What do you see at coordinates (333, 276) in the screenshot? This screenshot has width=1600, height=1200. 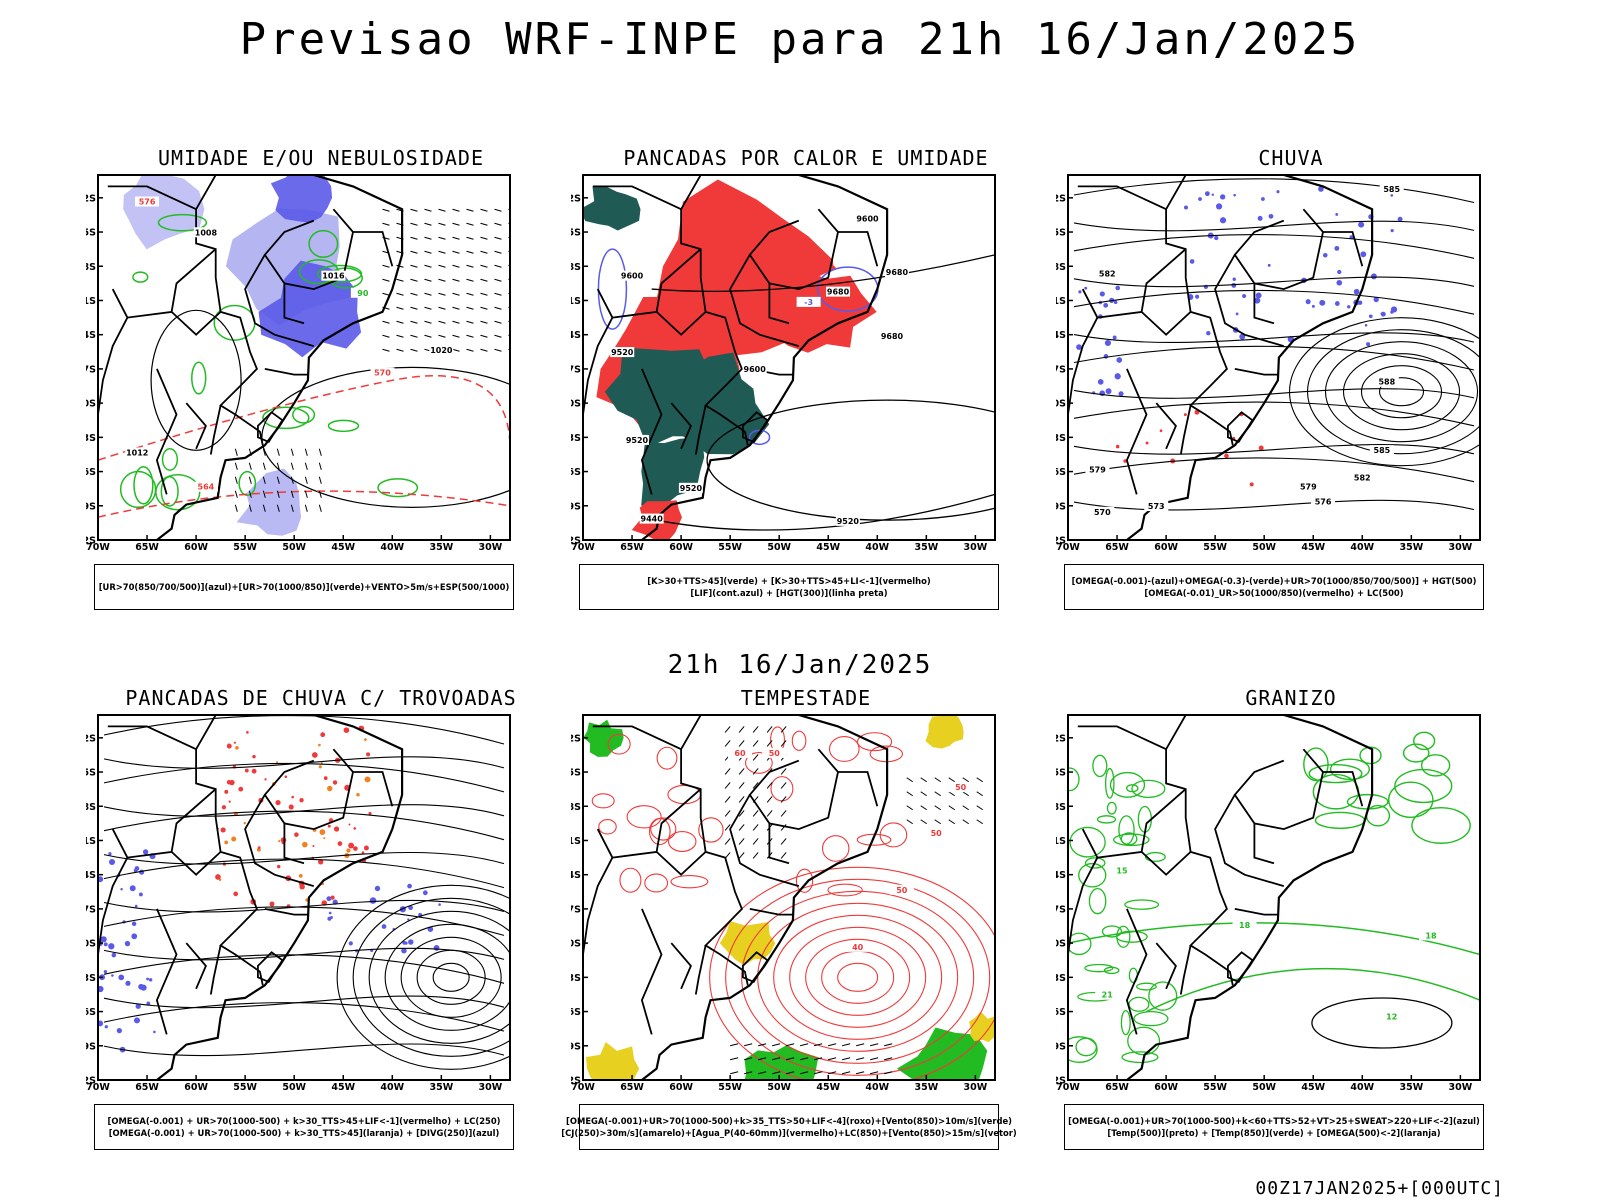 I see `contour-label: 1016` at bounding box center [333, 276].